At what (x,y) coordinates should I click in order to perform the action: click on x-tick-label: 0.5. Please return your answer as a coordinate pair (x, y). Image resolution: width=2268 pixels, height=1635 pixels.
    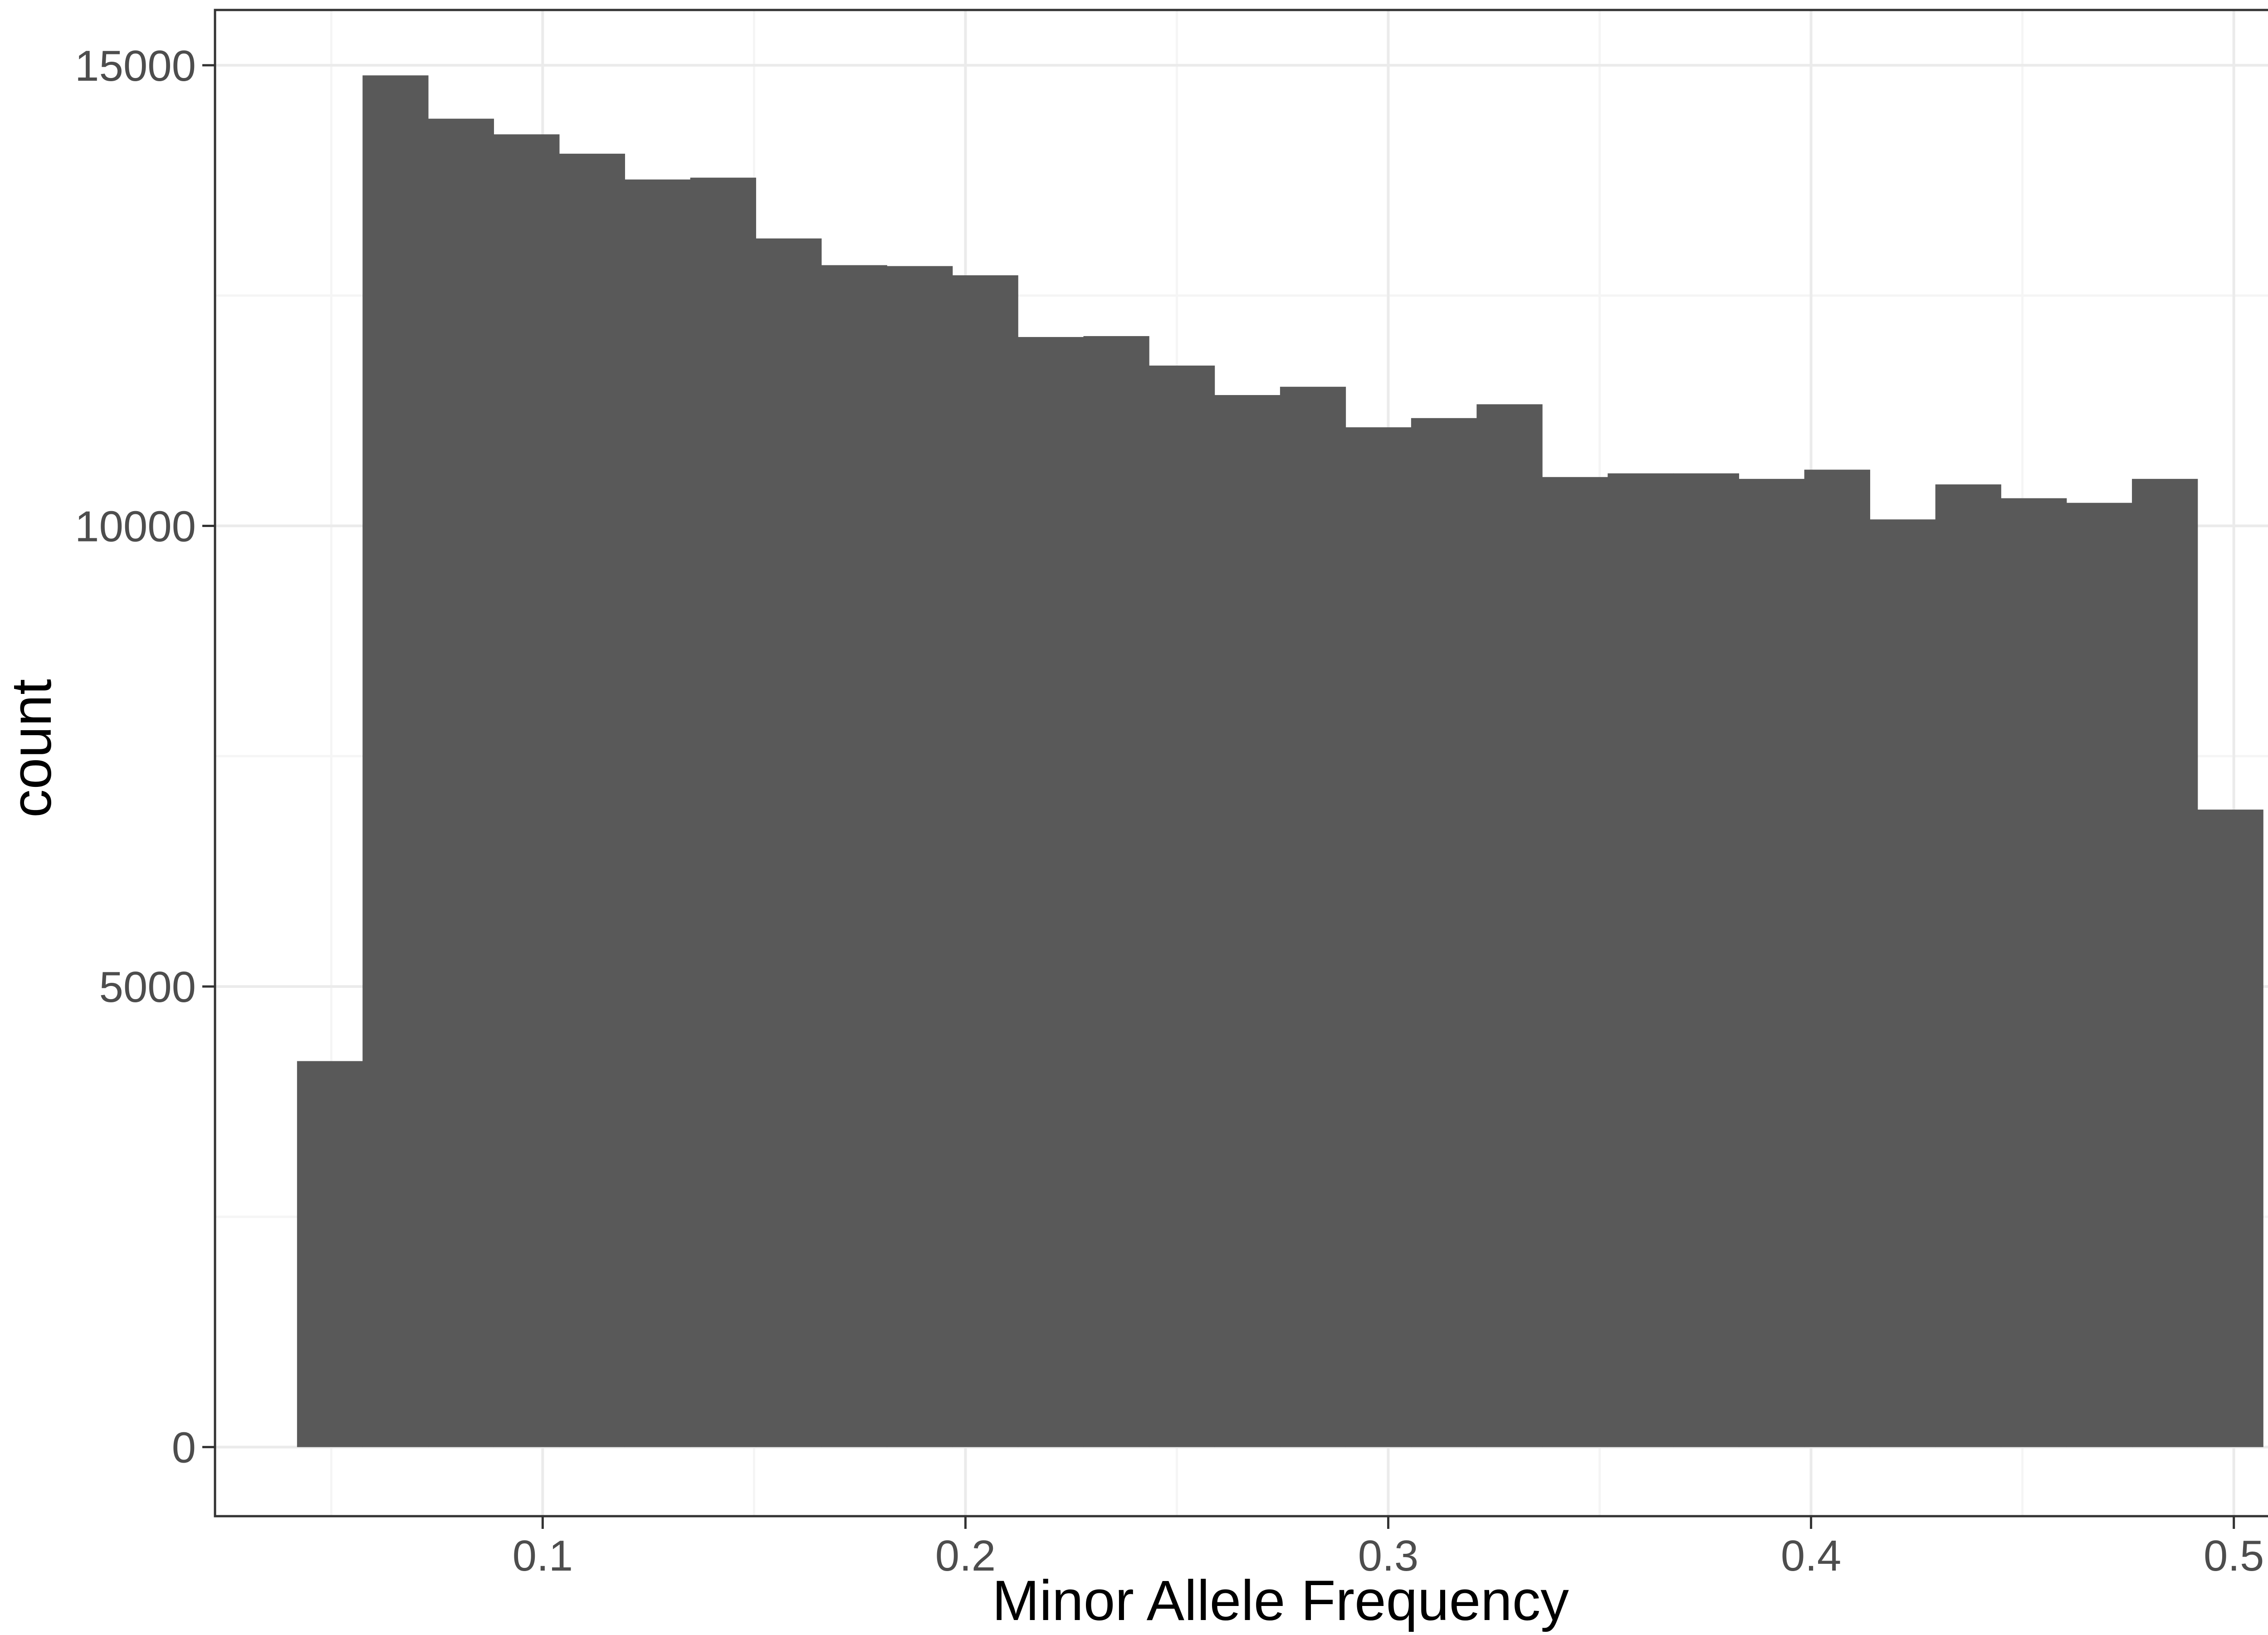
    Looking at the image, I should click on (2234, 1556).